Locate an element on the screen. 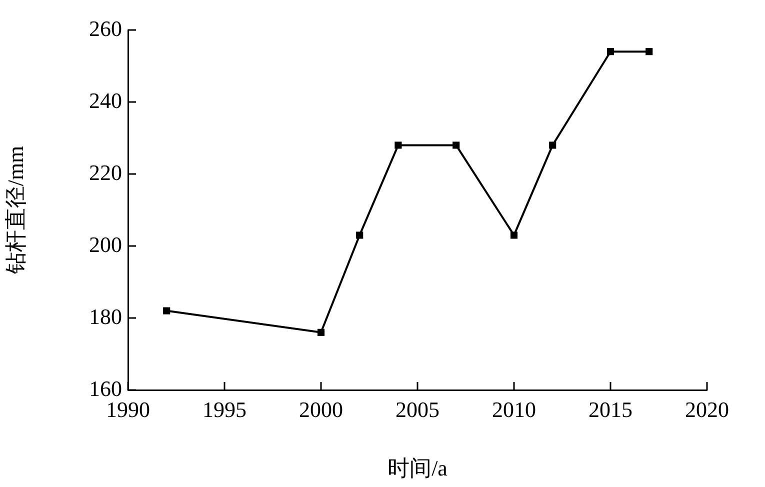  y-tick-label: 260 is located at coordinates (105, 28).